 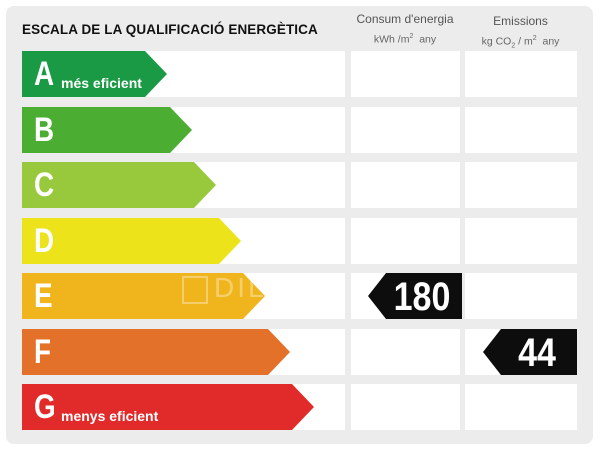 I want to click on rating-cell: C, so click(x=183, y=185).